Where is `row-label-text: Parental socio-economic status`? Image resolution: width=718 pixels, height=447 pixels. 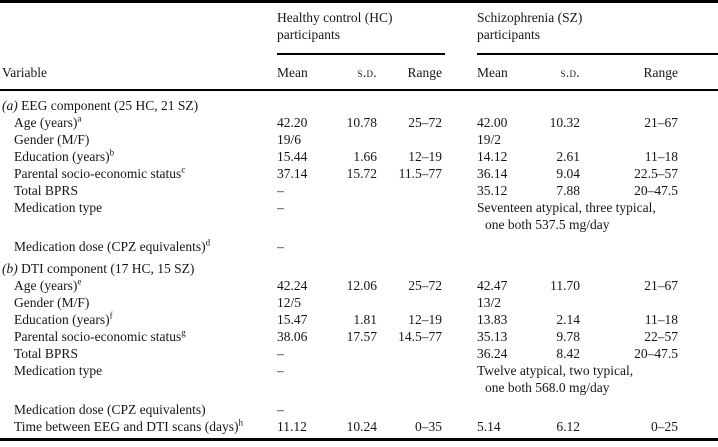 row-label-text: Parental socio-economic status is located at coordinates (98, 336).